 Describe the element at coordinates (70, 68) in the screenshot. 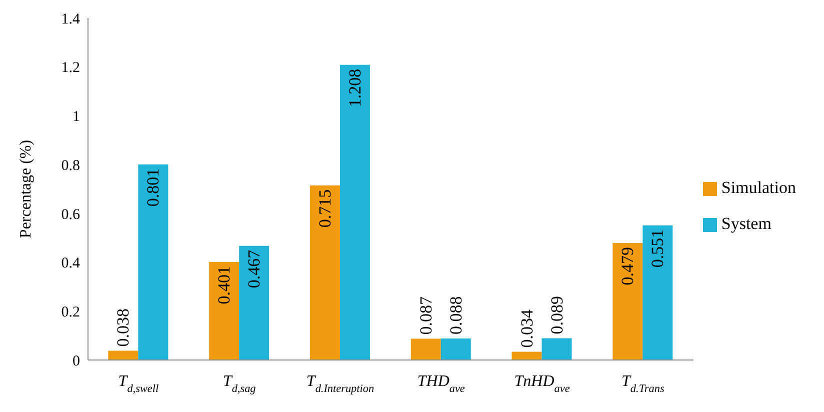

I see `y-tick-label: 1.2` at that location.